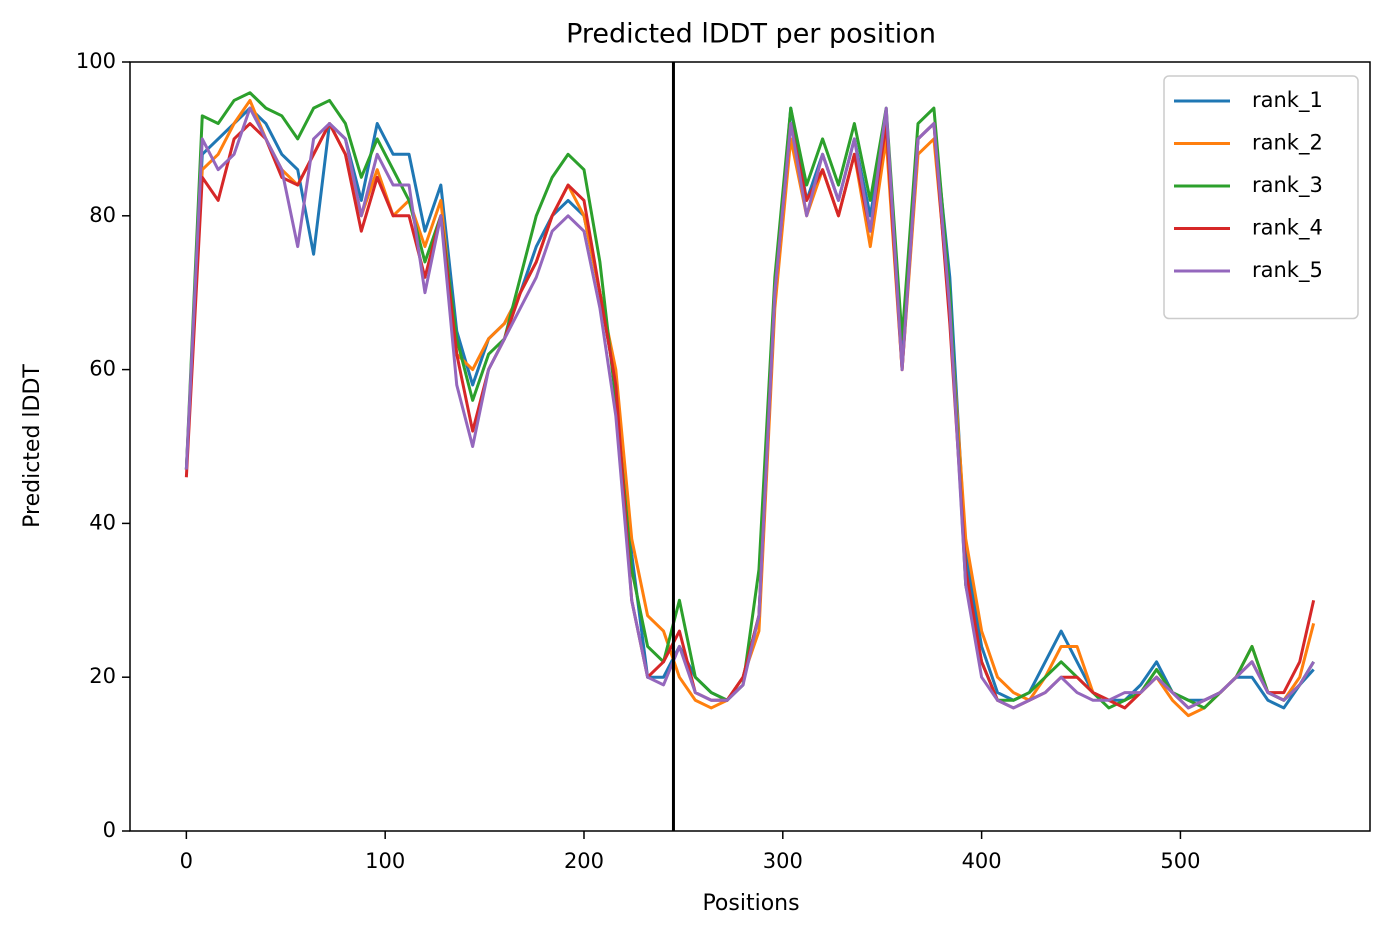  What do you see at coordinates (1287, 185) in the screenshot?
I see `legend-label: rank_3` at bounding box center [1287, 185].